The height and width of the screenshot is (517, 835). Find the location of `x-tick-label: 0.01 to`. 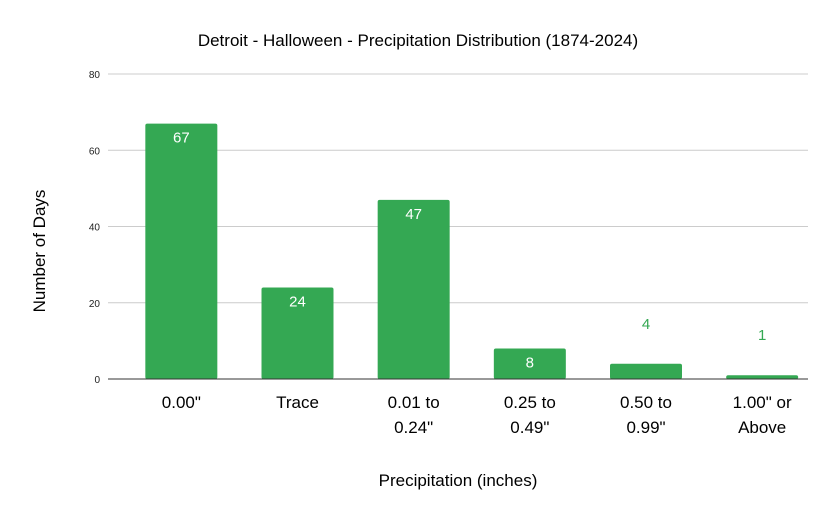

x-tick-label: 0.01 to is located at coordinates (414, 402).